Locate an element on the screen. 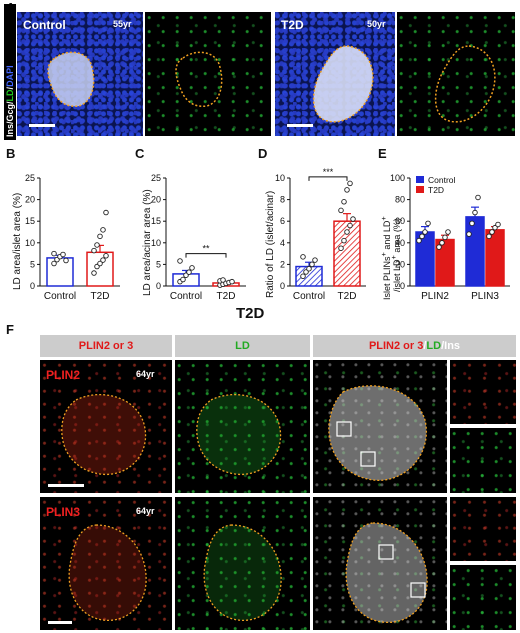 This screenshot has height=633, width=520. ins-label: Ins is located at coordinates (10, 130).